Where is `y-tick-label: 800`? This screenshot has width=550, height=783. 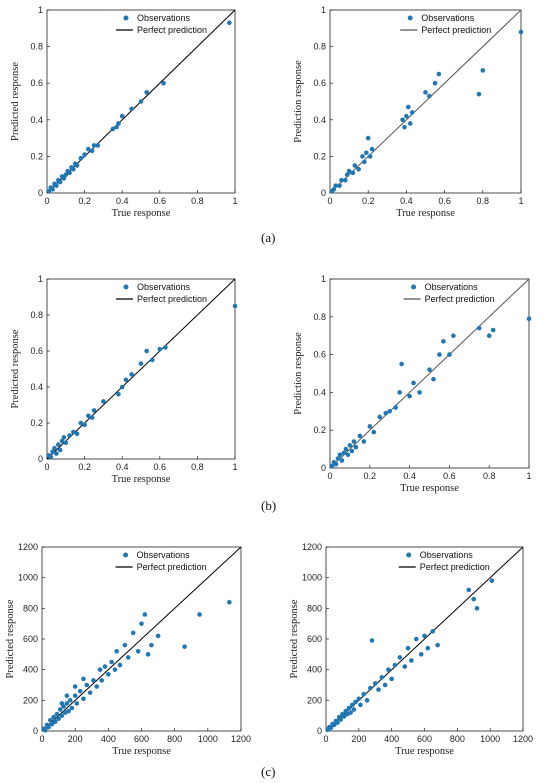
y-tick-label: 800 is located at coordinates (30, 608).